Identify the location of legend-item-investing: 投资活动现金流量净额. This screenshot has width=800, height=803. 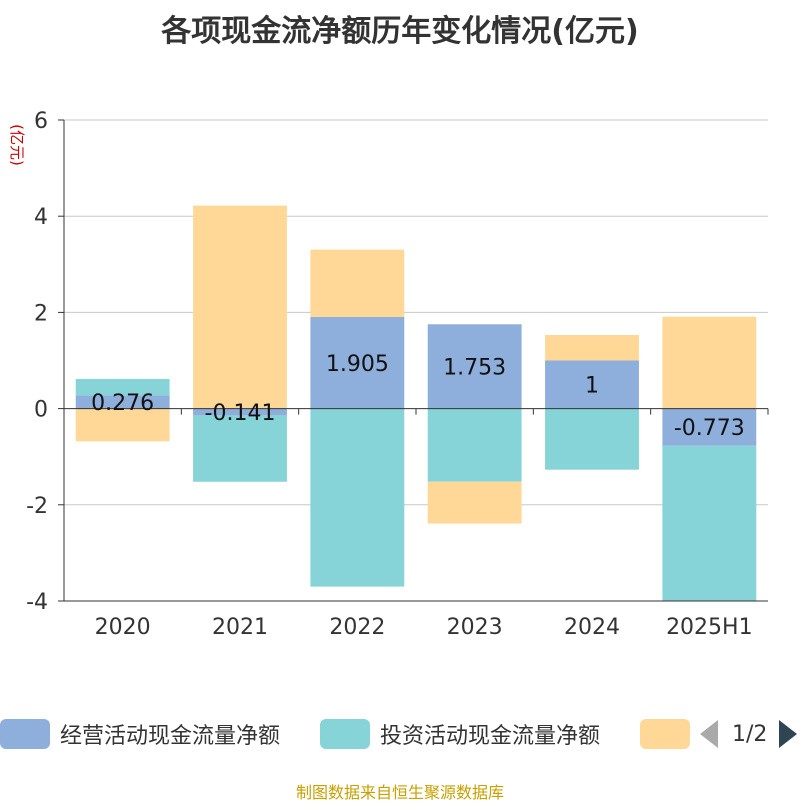
(460, 734).